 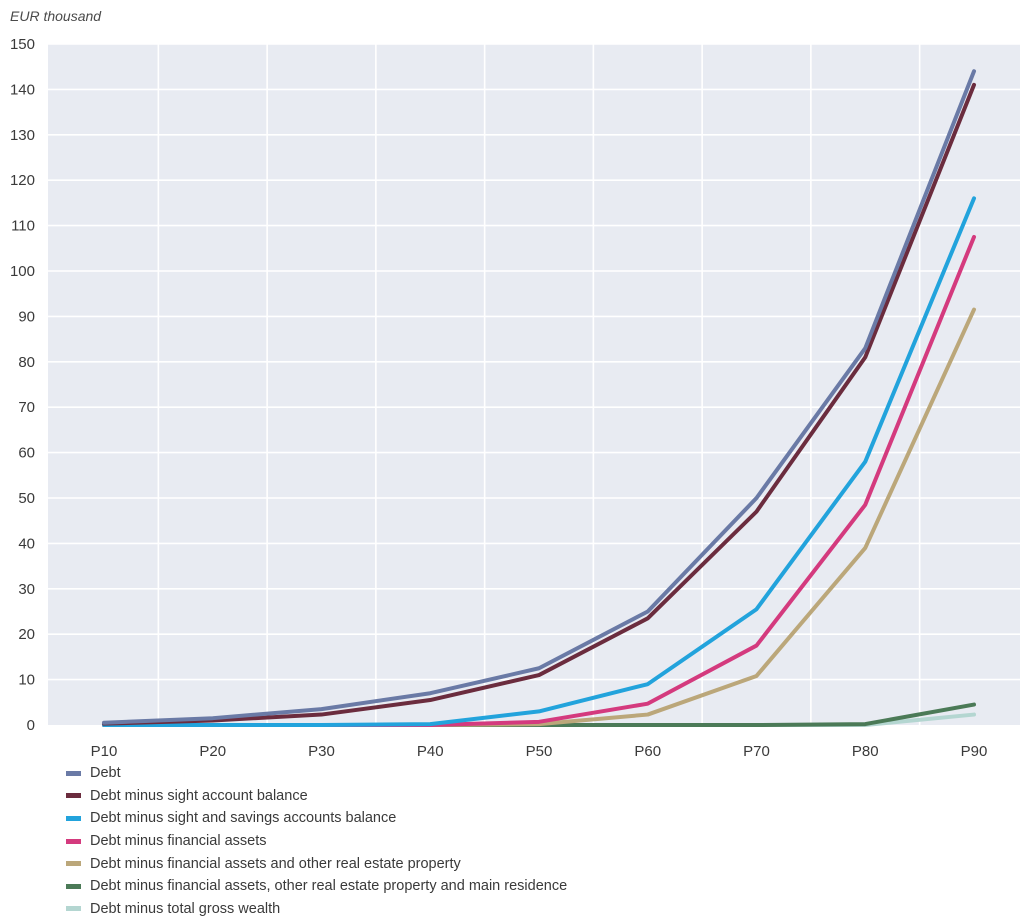 I want to click on y-tick-label: 50, so click(x=26, y=498).